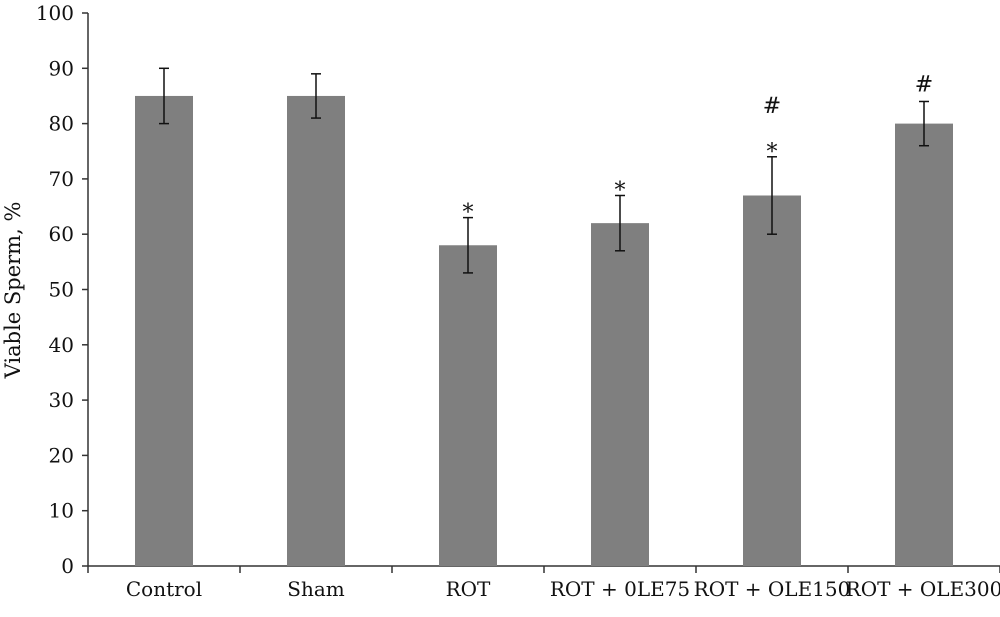  What do you see at coordinates (13, 291) in the screenshot?
I see `y-axis-title: Viable Sperm, %` at bounding box center [13, 291].